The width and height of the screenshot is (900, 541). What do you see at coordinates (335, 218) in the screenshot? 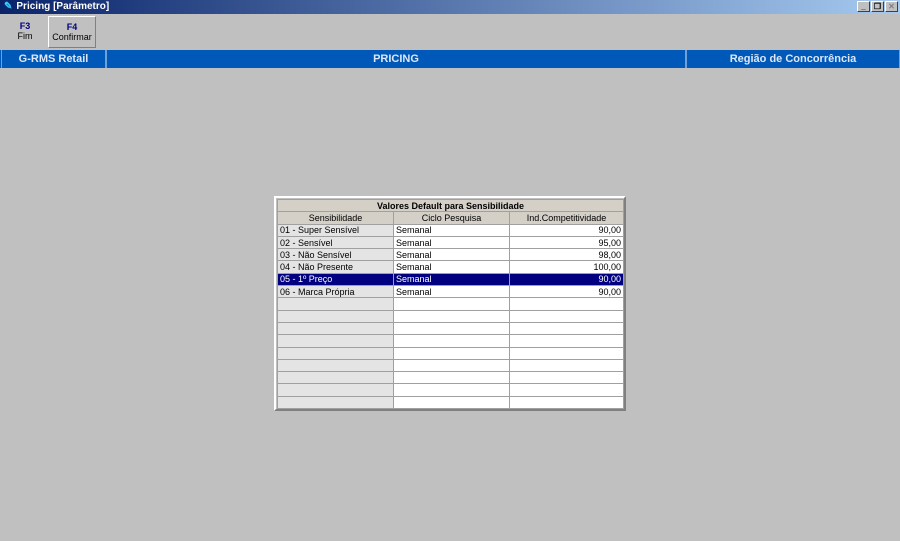
I see `column-header: Sensibilidade` at bounding box center [335, 218].